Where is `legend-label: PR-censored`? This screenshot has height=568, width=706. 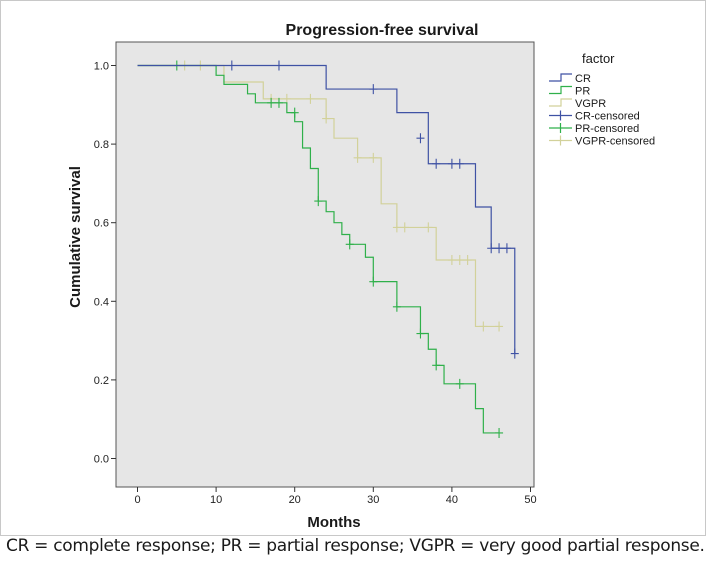 legend-label: PR-censored is located at coordinates (607, 129).